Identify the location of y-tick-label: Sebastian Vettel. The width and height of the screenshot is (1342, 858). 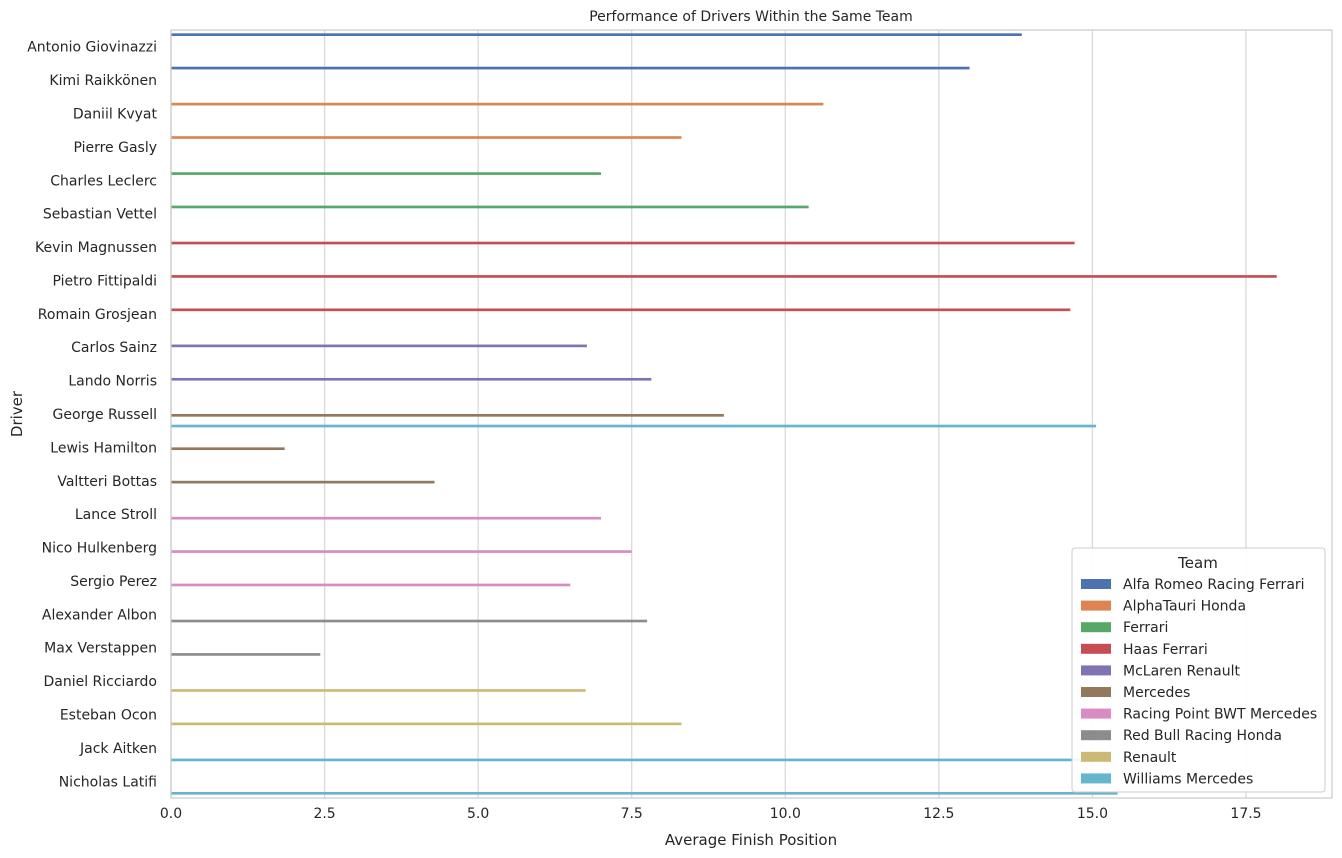
(100, 215).